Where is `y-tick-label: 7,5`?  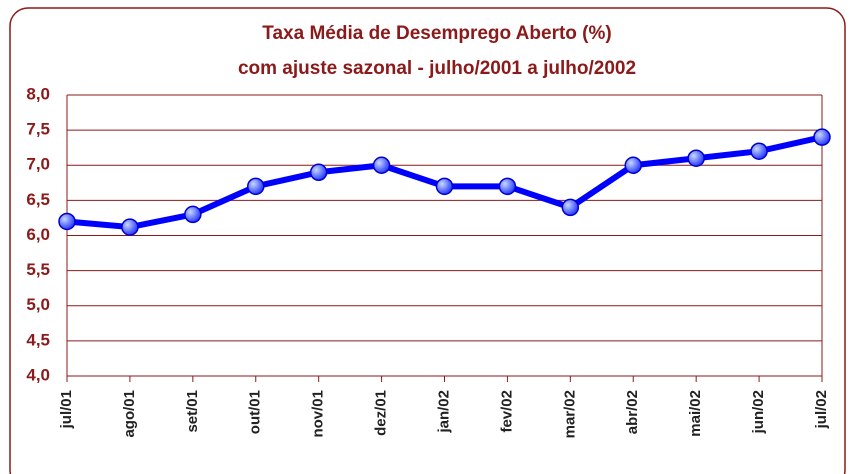
y-tick-label: 7,5 is located at coordinates (38, 129).